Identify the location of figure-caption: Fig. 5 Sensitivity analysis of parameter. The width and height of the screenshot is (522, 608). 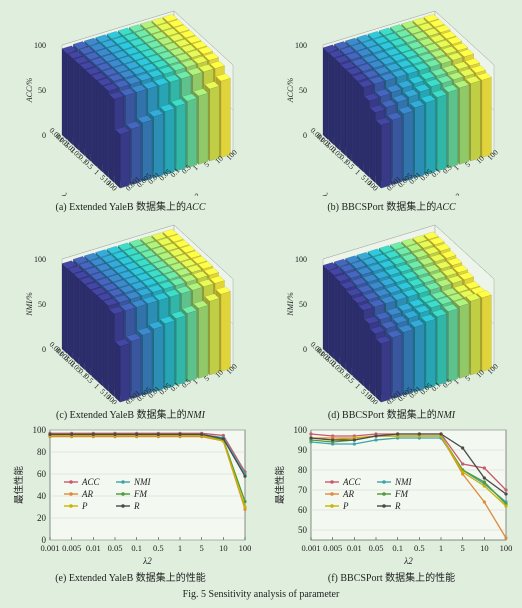
(261, 594).